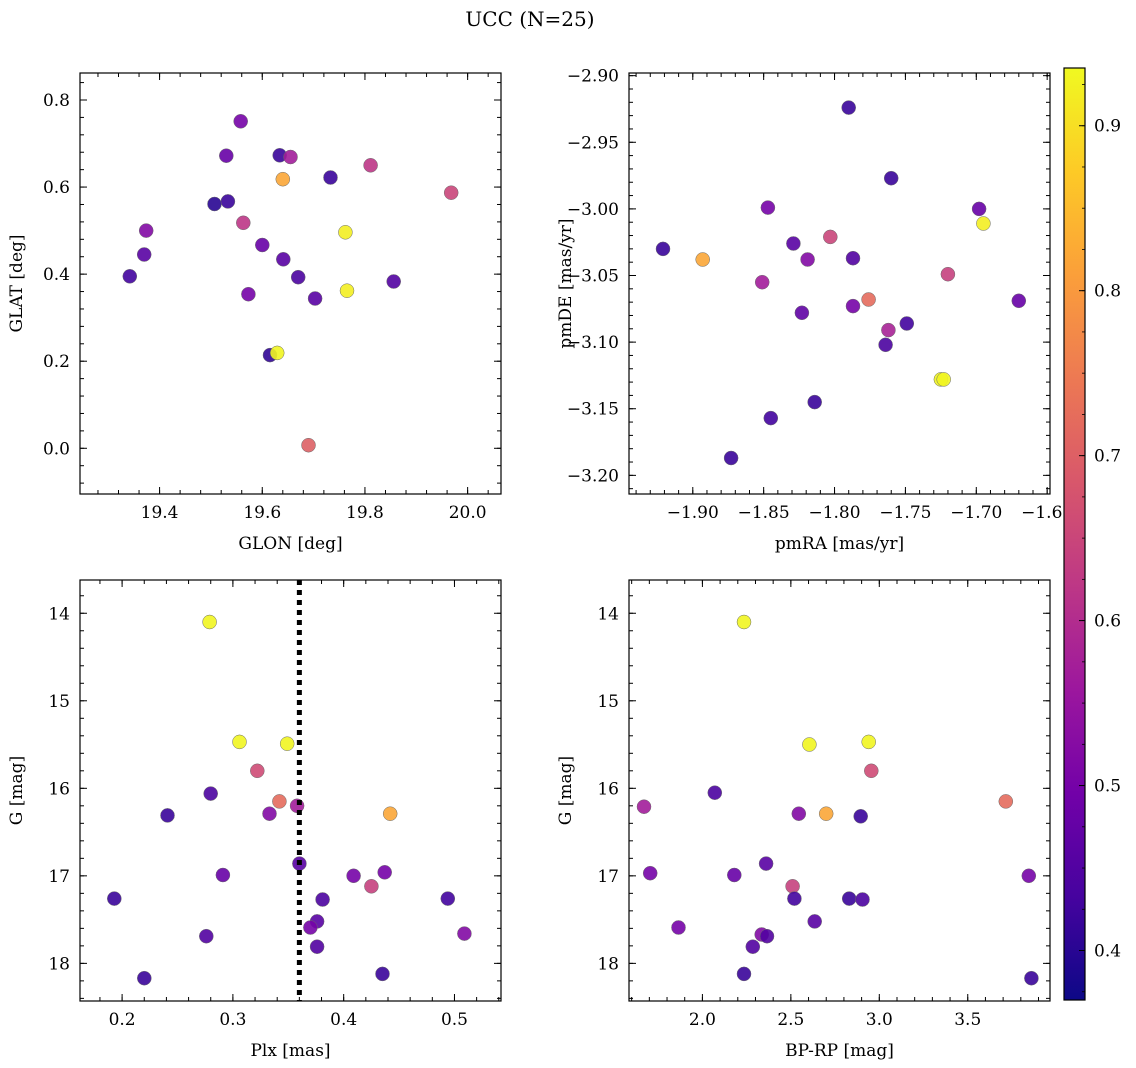 The width and height of the screenshot is (1136, 1068). I want to click on colorbar: 0.4 0.5 0.6 0.7 0.8 0.9, so click(1092, 534).